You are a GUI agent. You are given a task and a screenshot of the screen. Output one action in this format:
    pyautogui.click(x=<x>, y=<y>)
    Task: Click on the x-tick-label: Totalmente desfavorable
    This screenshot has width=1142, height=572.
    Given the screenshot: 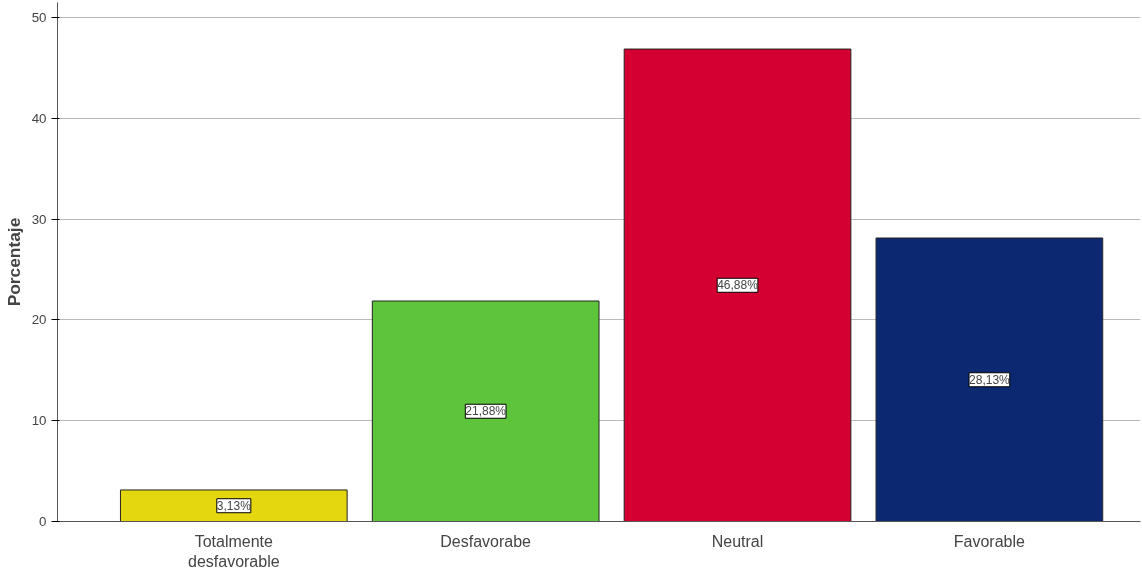 What is the action you would take?
    pyautogui.click(x=233, y=551)
    